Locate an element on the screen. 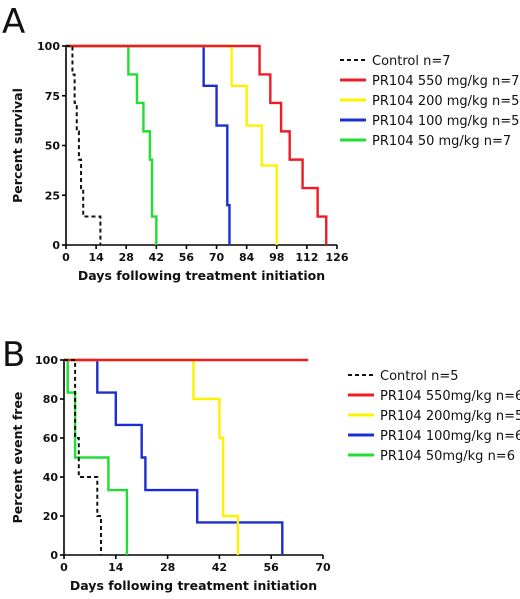 Image resolution: width=520 pixels, height=599 pixels. legend-label: Control n=7 is located at coordinates (411, 61).